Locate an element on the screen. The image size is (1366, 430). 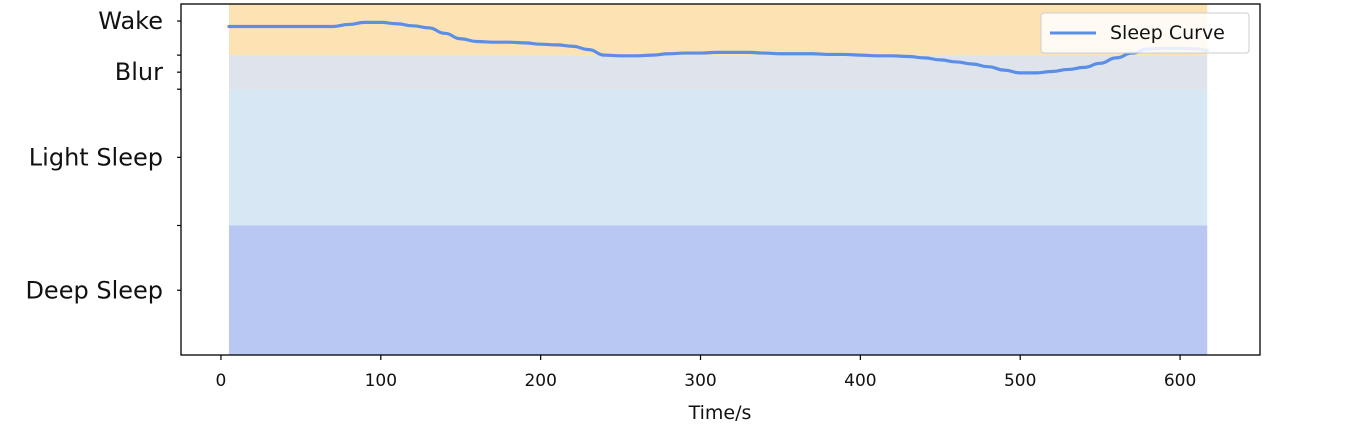
x-tick-label-0: 0 is located at coordinates (221, 381).